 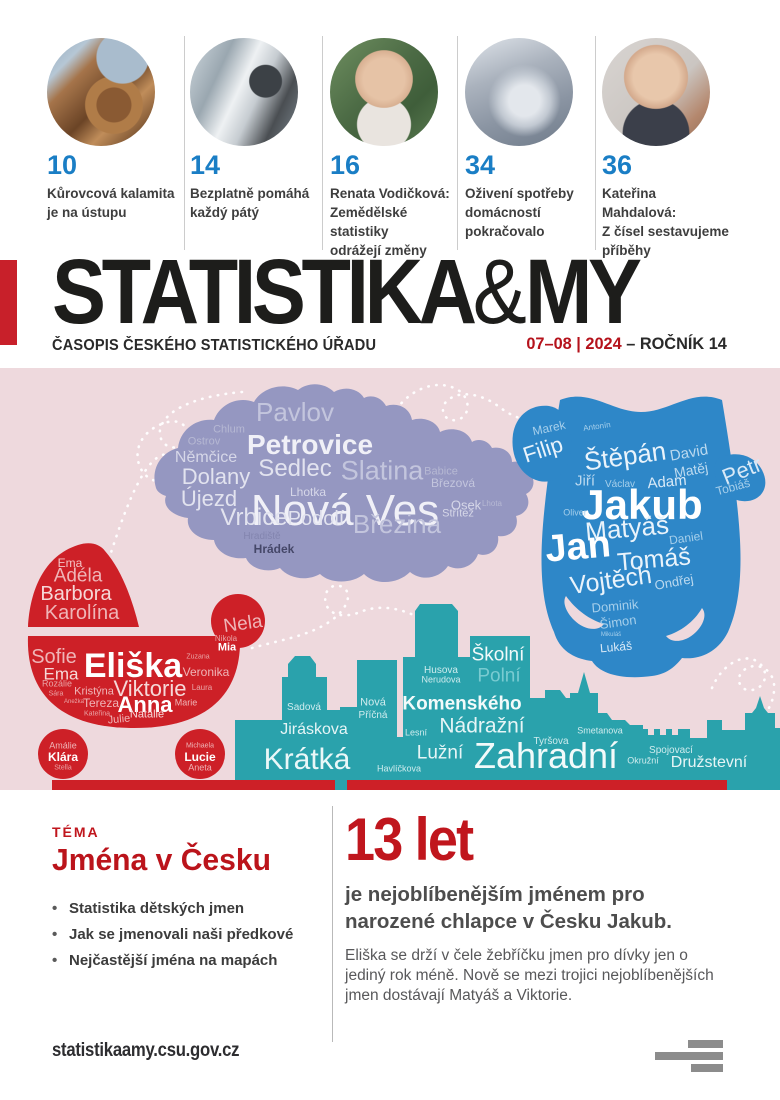 I want to click on cloud-word: Jiří, so click(x=585, y=481).